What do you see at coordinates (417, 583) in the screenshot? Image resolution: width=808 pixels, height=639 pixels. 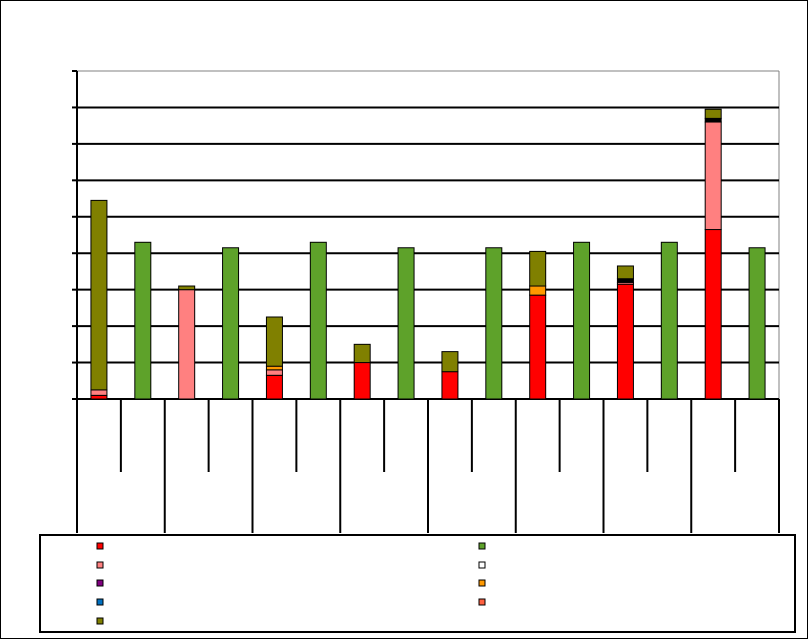 I see `legend-box` at bounding box center [417, 583].